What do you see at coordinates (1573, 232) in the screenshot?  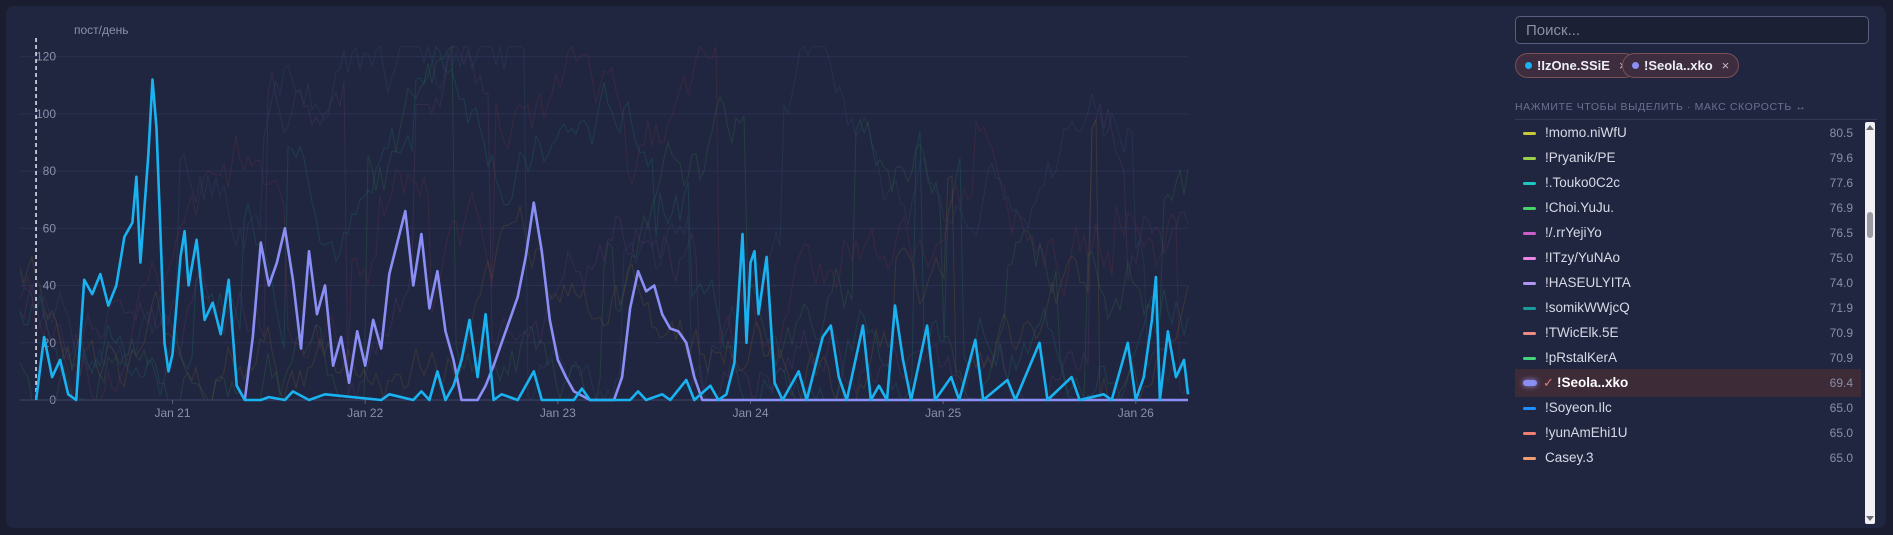 I see `series-name: !/.rrYejiYo` at bounding box center [1573, 232].